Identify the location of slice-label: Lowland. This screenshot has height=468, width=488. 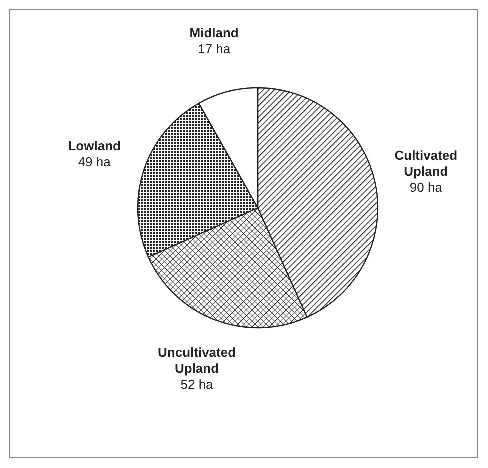
(94, 146).